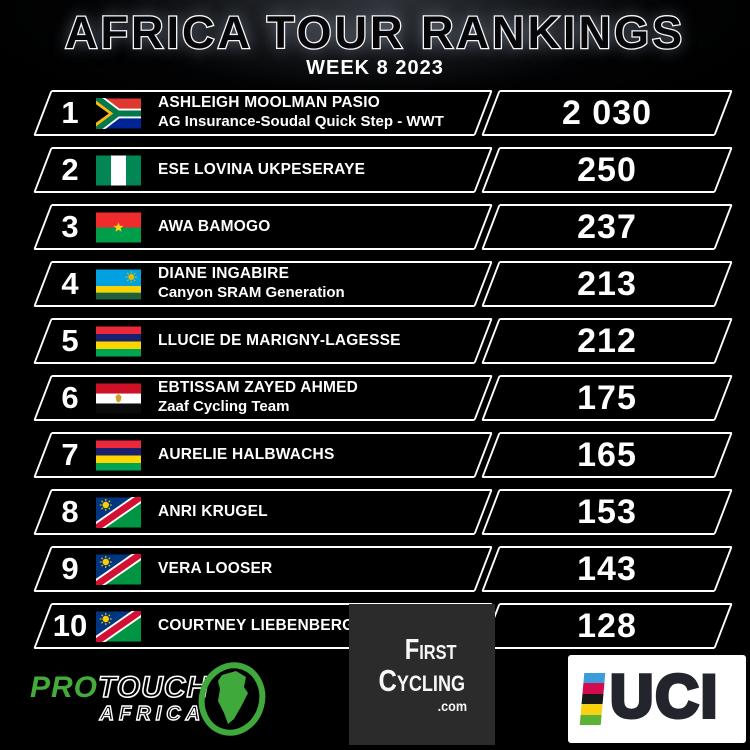 The image size is (750, 750). I want to click on rider-name-block: LLUCIE DE MARIGNY-LAGESSE, so click(279, 341).